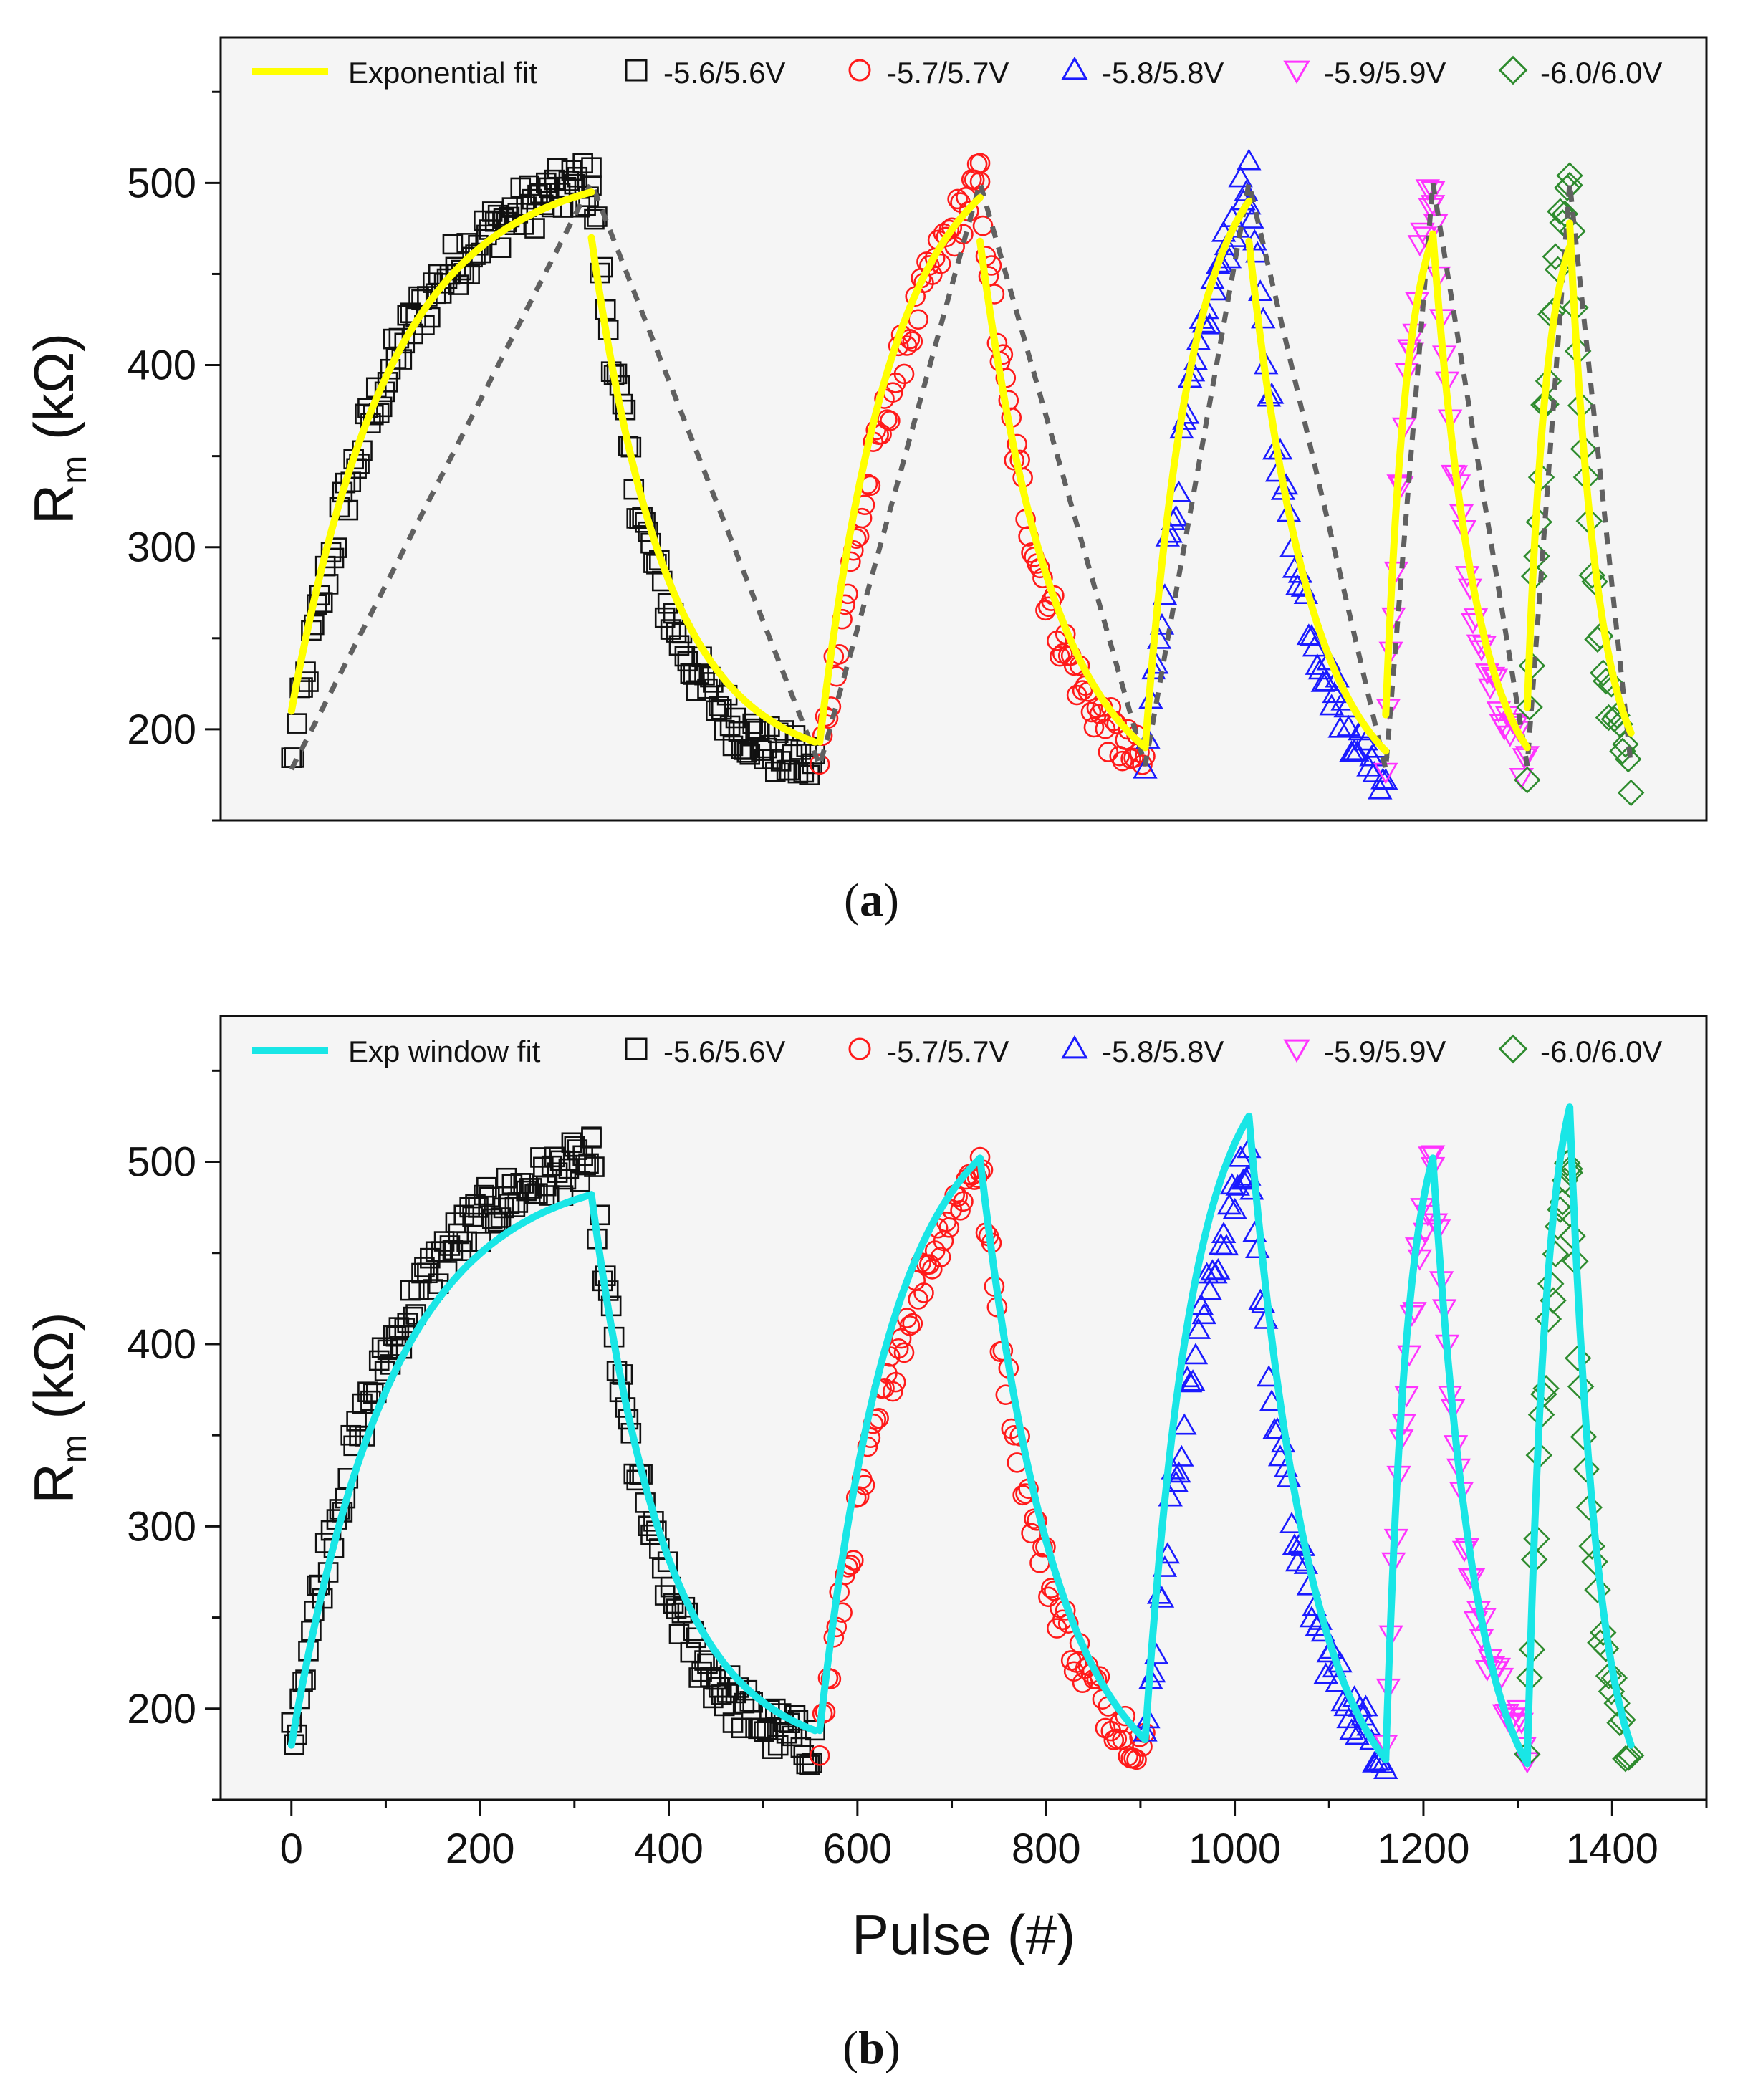 Image resolution: width=1743 pixels, height=2100 pixels. I want to click on y-axis-label: Rm (kΩ), so click(58, 1407).